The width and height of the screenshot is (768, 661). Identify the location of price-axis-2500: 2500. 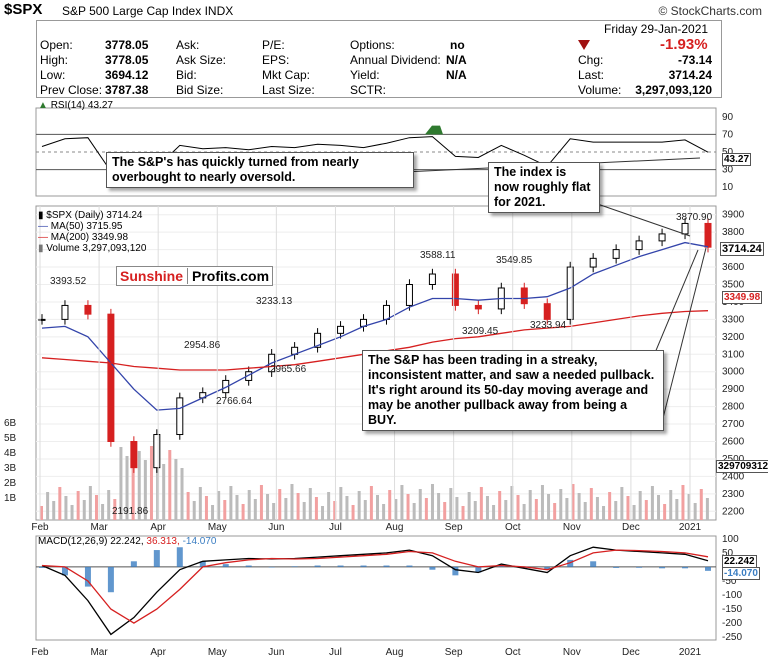
(733, 459).